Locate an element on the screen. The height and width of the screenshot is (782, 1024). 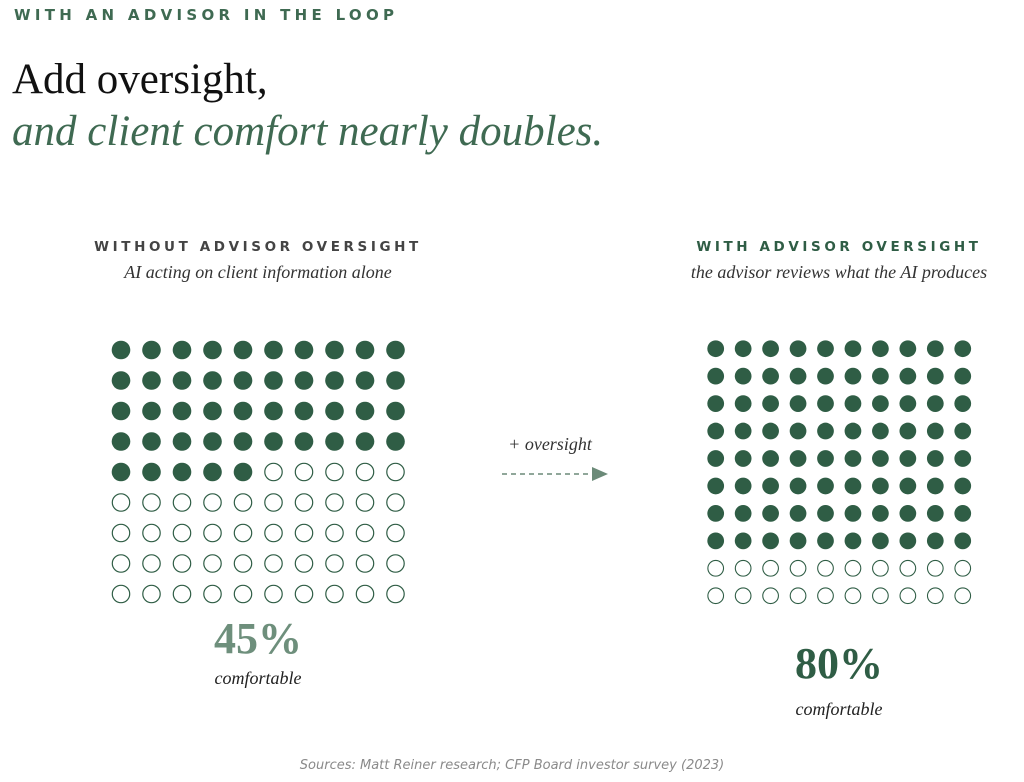
right-panel-subtitle: the advisor reviews what the AI produces is located at coordinates (839, 272).